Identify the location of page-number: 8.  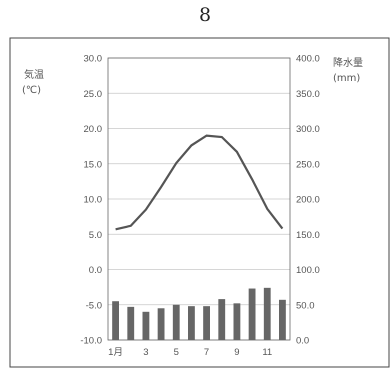
(205, 15).